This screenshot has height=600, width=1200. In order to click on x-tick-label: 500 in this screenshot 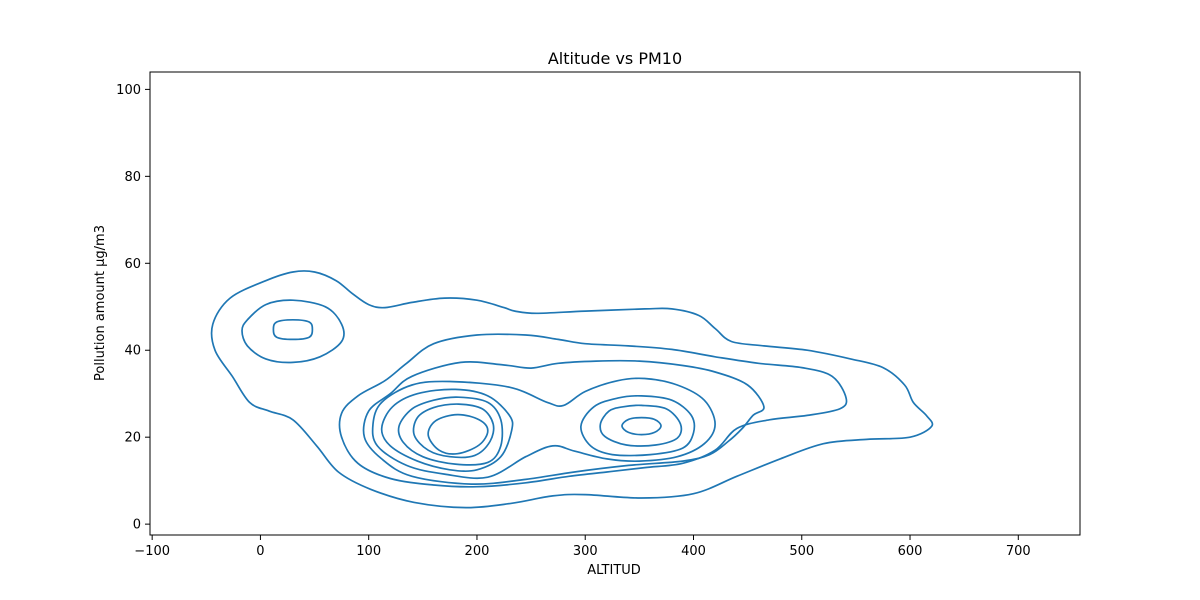, I will do `click(801, 551)`.